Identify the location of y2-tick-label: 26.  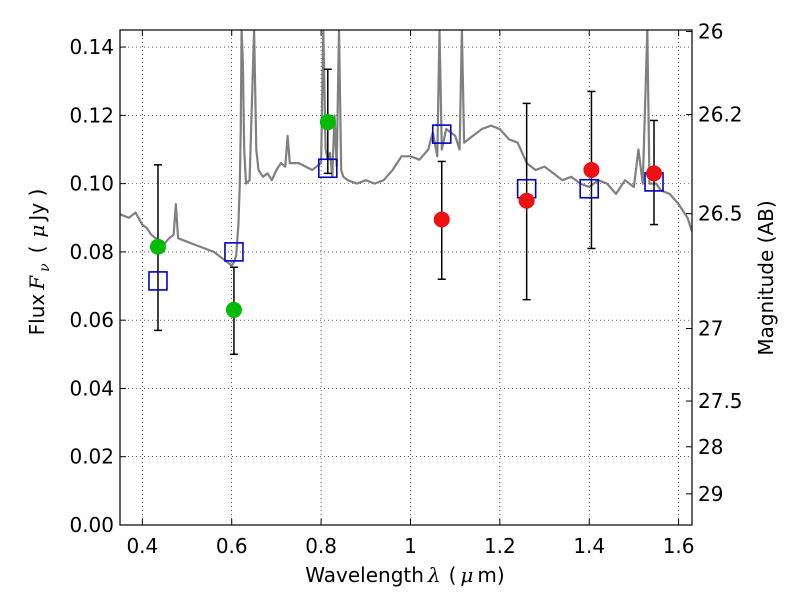
(710, 32).